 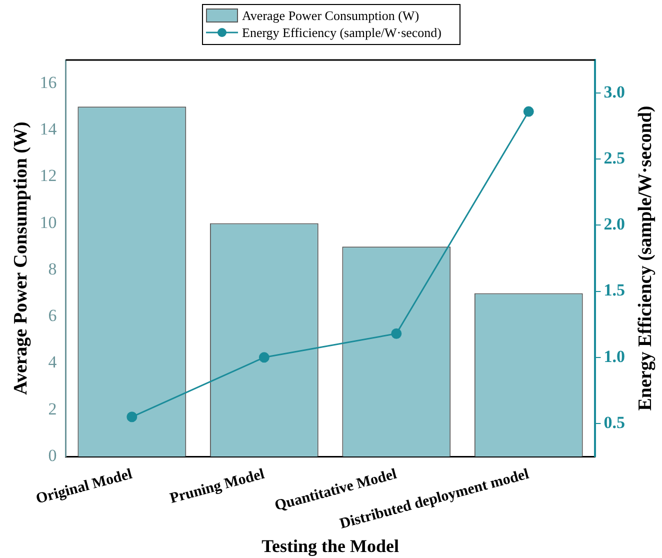 I want to click on y-tick-label: 12, so click(x=48, y=176).